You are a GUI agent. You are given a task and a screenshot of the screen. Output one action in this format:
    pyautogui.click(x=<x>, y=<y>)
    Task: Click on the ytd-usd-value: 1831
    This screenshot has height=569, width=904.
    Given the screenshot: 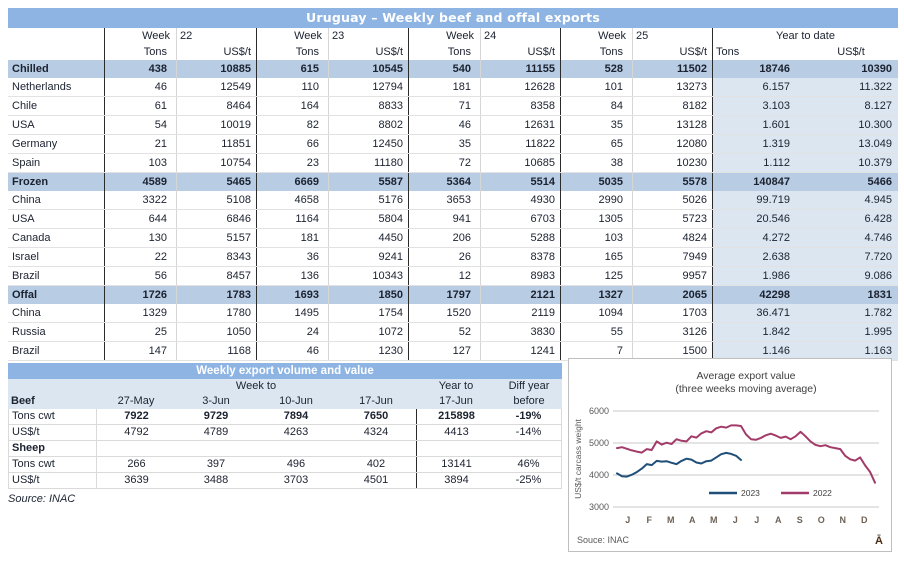 What is the action you would take?
    pyautogui.click(x=879, y=295)
    